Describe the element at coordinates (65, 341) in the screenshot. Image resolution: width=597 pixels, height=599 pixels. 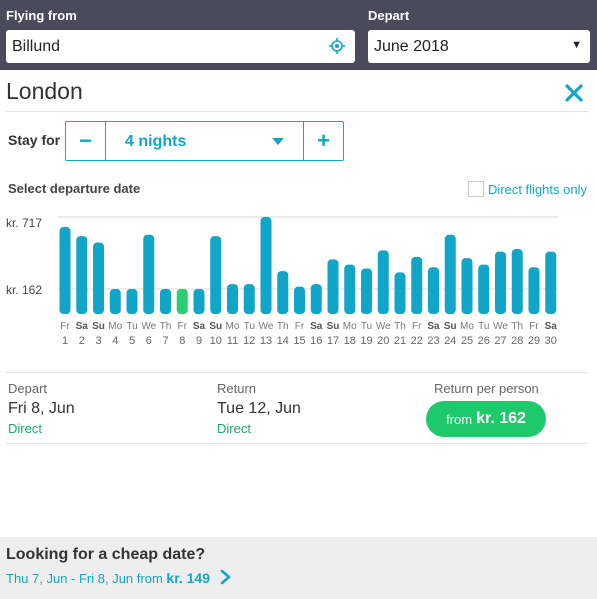
I see `day-number-label: 1` at that location.